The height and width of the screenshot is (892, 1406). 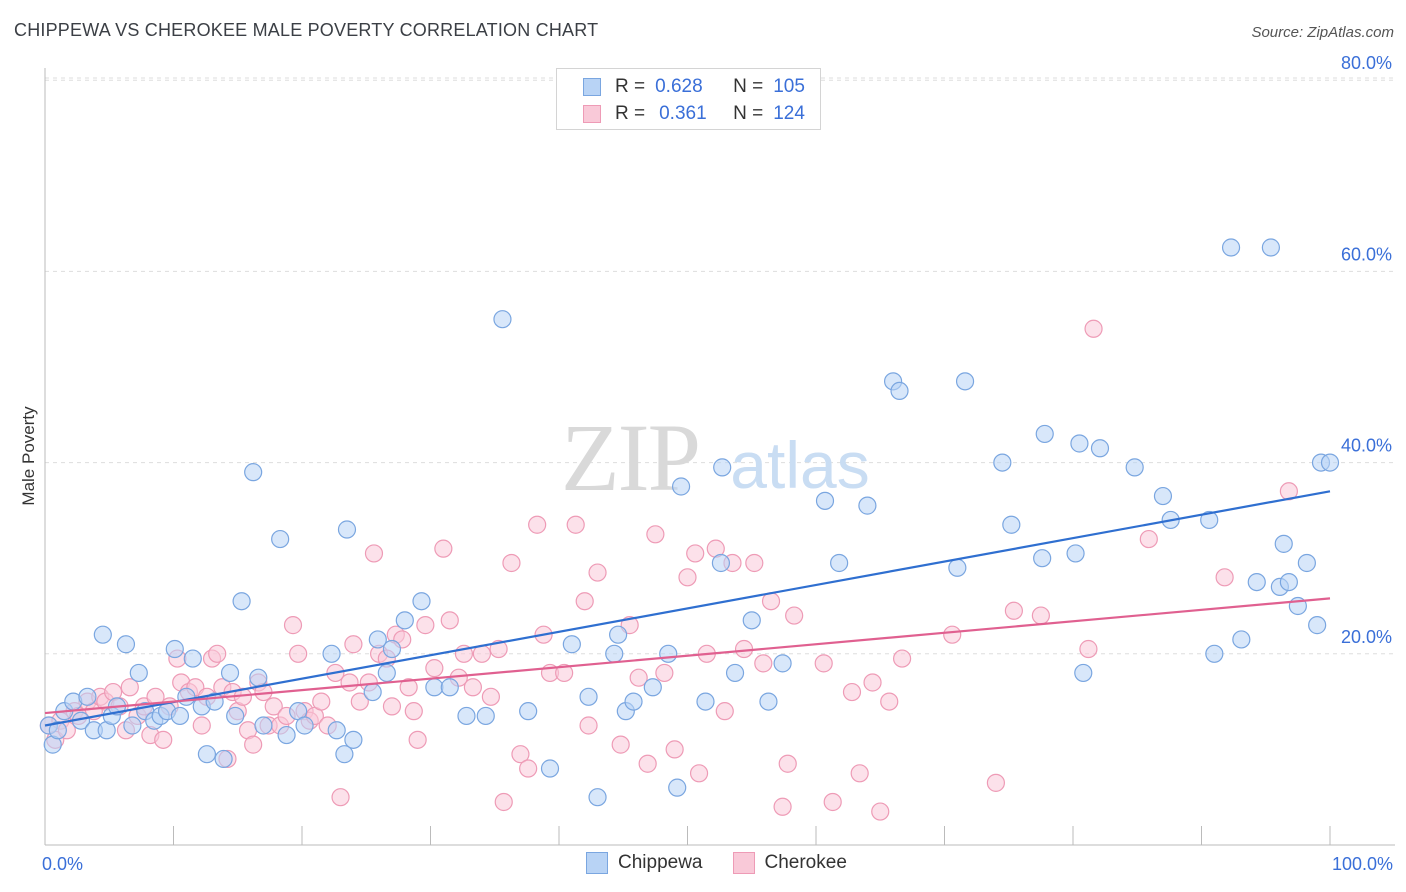 I want to click on y-tick-label: 80.0%, so click(x=1366, y=63).